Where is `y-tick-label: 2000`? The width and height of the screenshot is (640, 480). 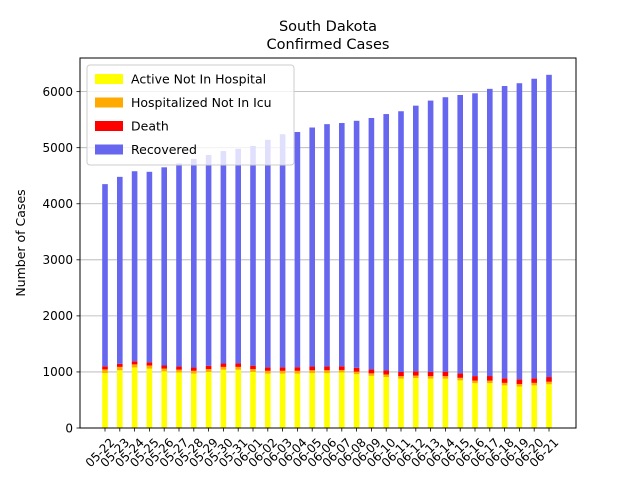 y-tick-label: 2000 is located at coordinates (57, 316).